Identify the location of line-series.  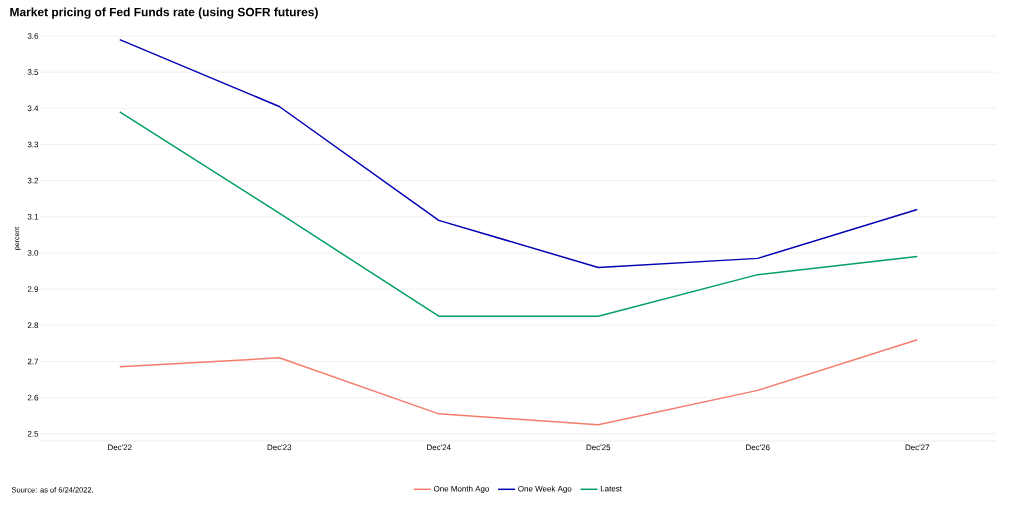
(518, 382).